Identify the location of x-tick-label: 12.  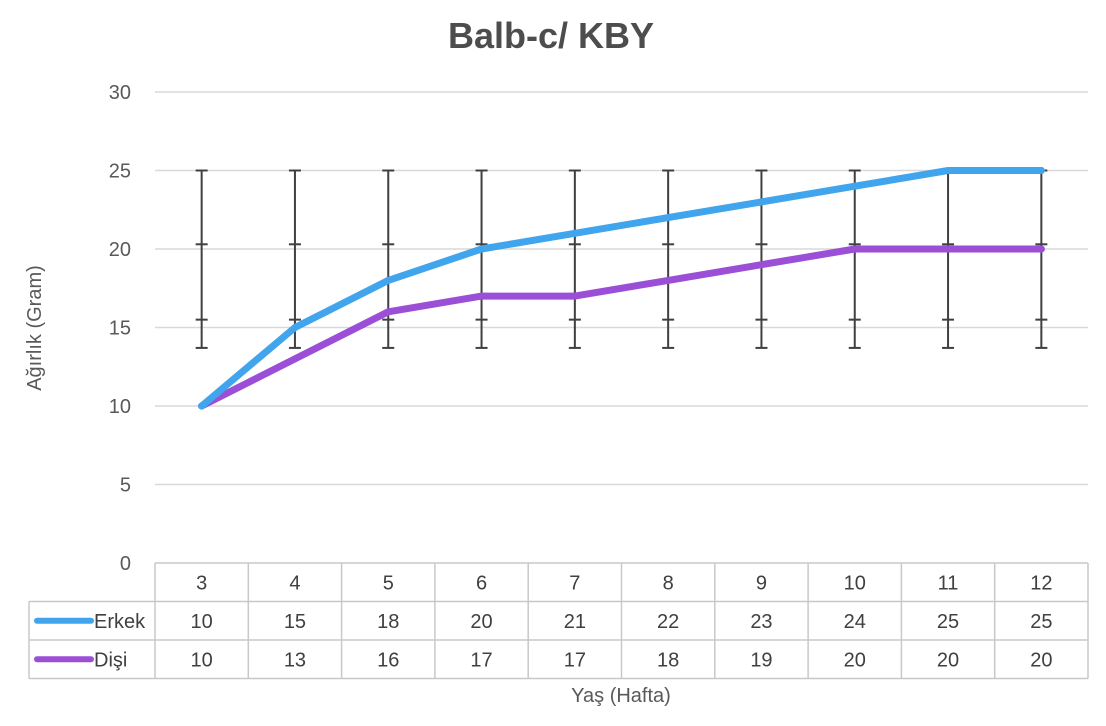
(1041, 583).